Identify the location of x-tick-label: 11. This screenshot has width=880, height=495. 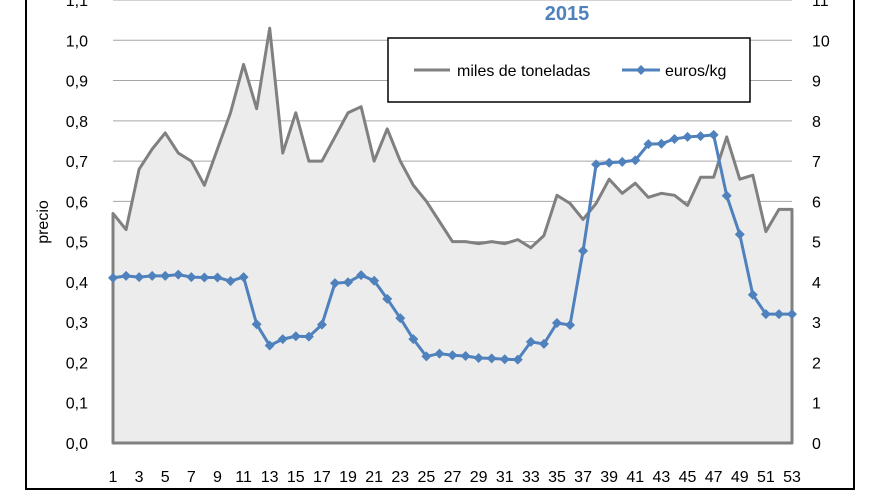
(243, 477).